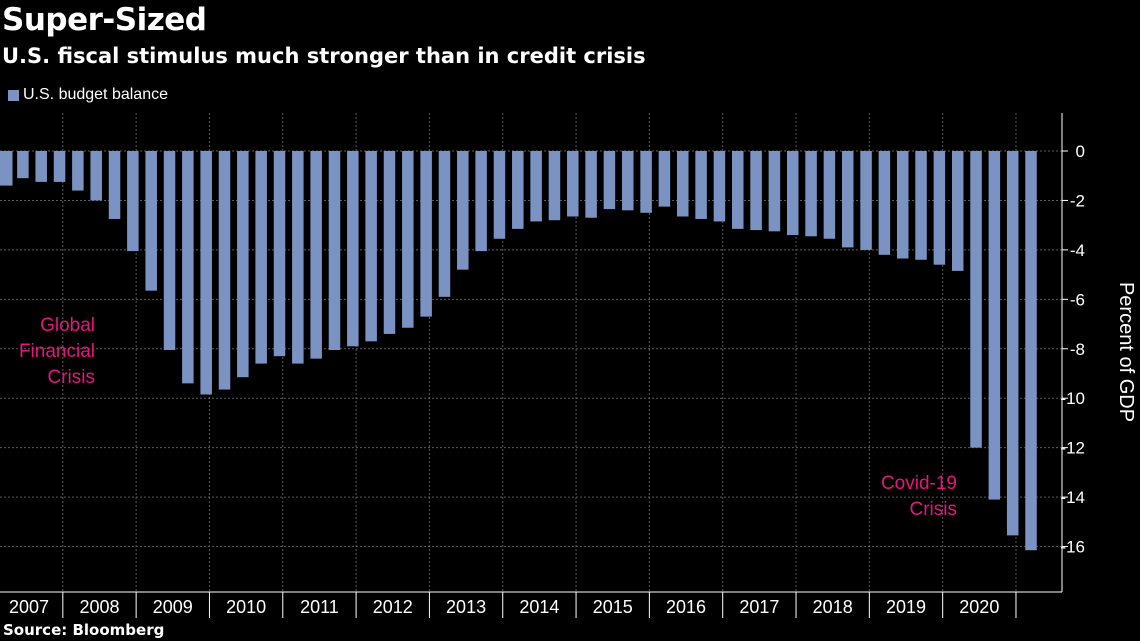  What do you see at coordinates (99, 607) in the screenshot?
I see `x-tick-label: 2008` at bounding box center [99, 607].